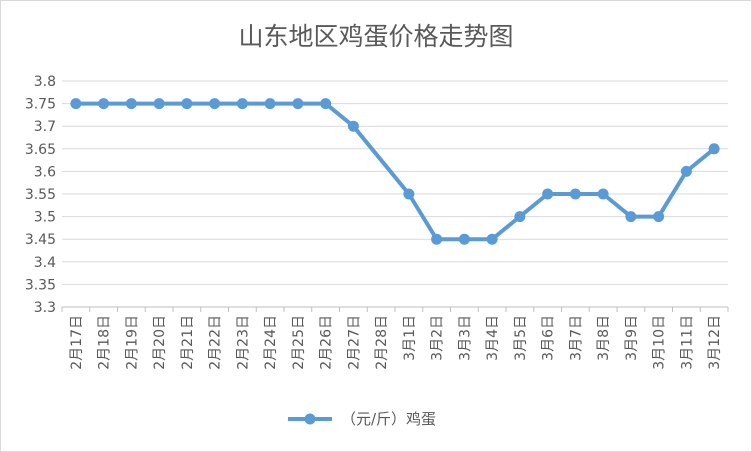  I want to click on y-axis-ticks: 3.3 3.35 3.4 3.45 3.5 3.55 3.6 3.65 3.7 3.75 3.8, so click(40, 195).